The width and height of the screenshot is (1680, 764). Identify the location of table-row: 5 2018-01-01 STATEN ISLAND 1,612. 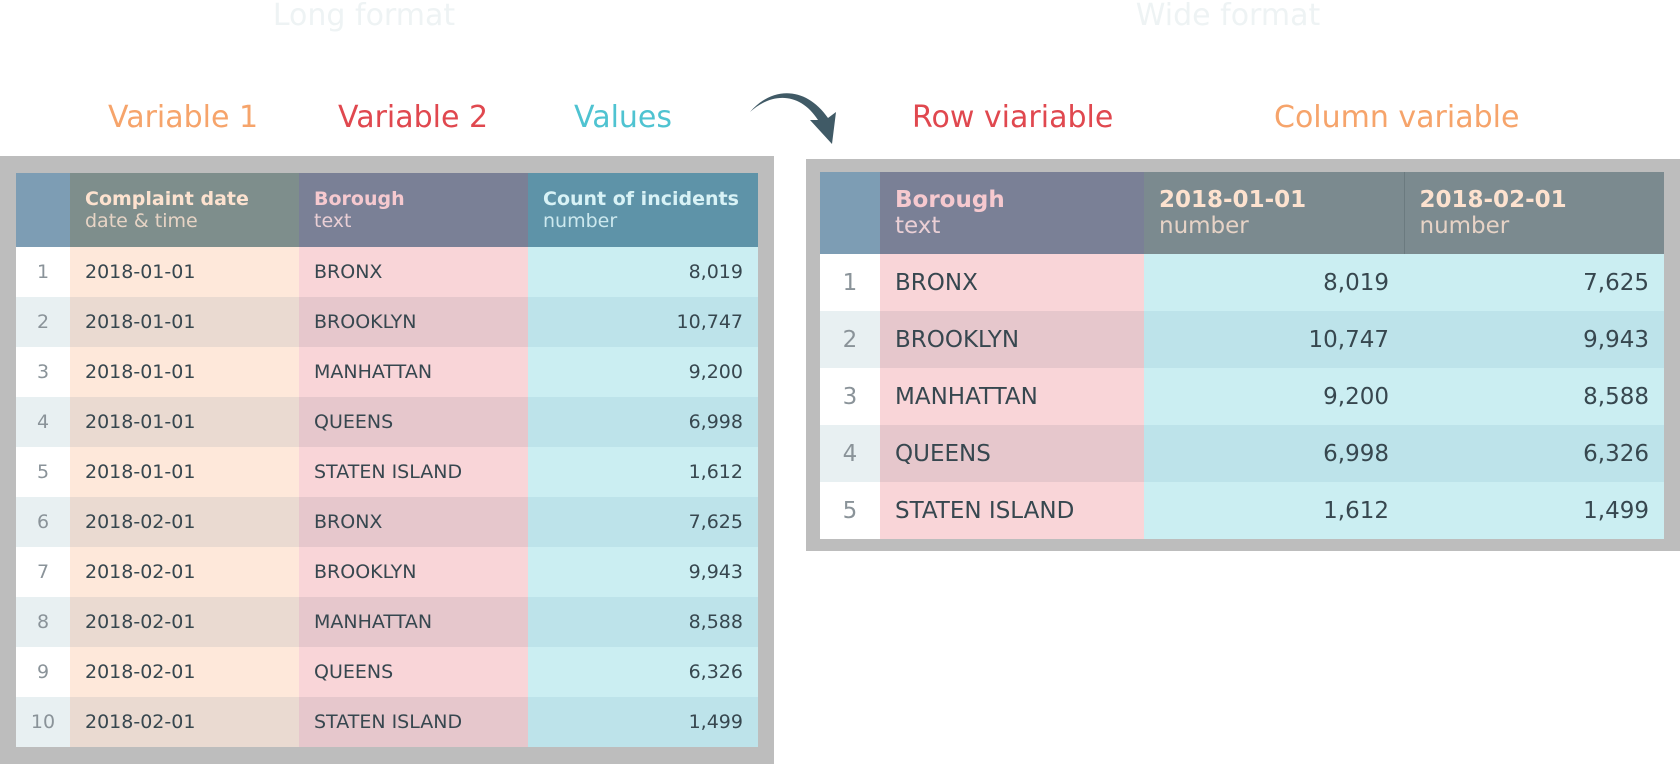
(387, 472).